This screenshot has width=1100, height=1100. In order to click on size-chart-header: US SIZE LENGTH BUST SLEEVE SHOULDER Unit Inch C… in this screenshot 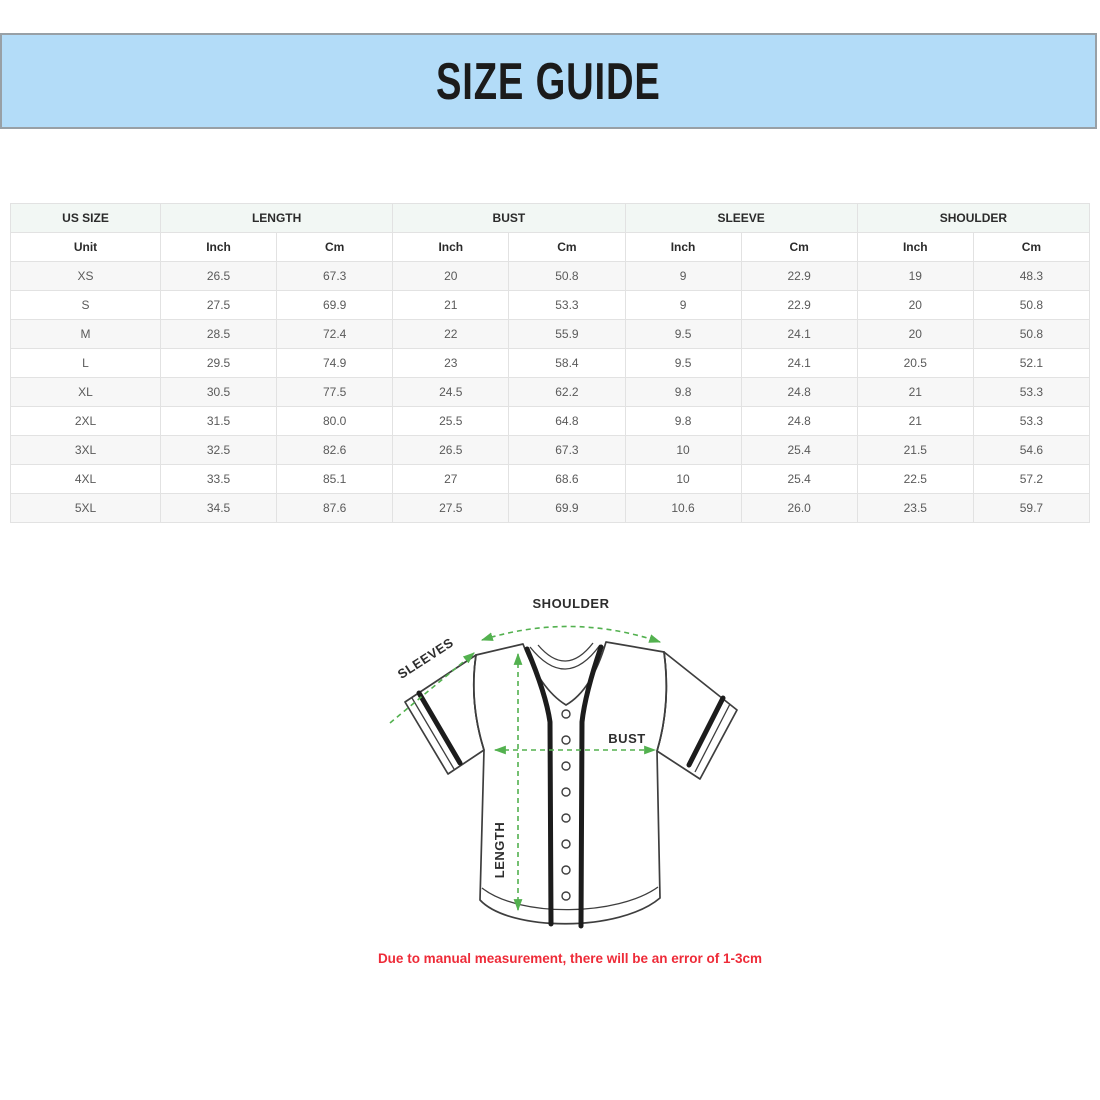, I will do `click(550, 232)`.